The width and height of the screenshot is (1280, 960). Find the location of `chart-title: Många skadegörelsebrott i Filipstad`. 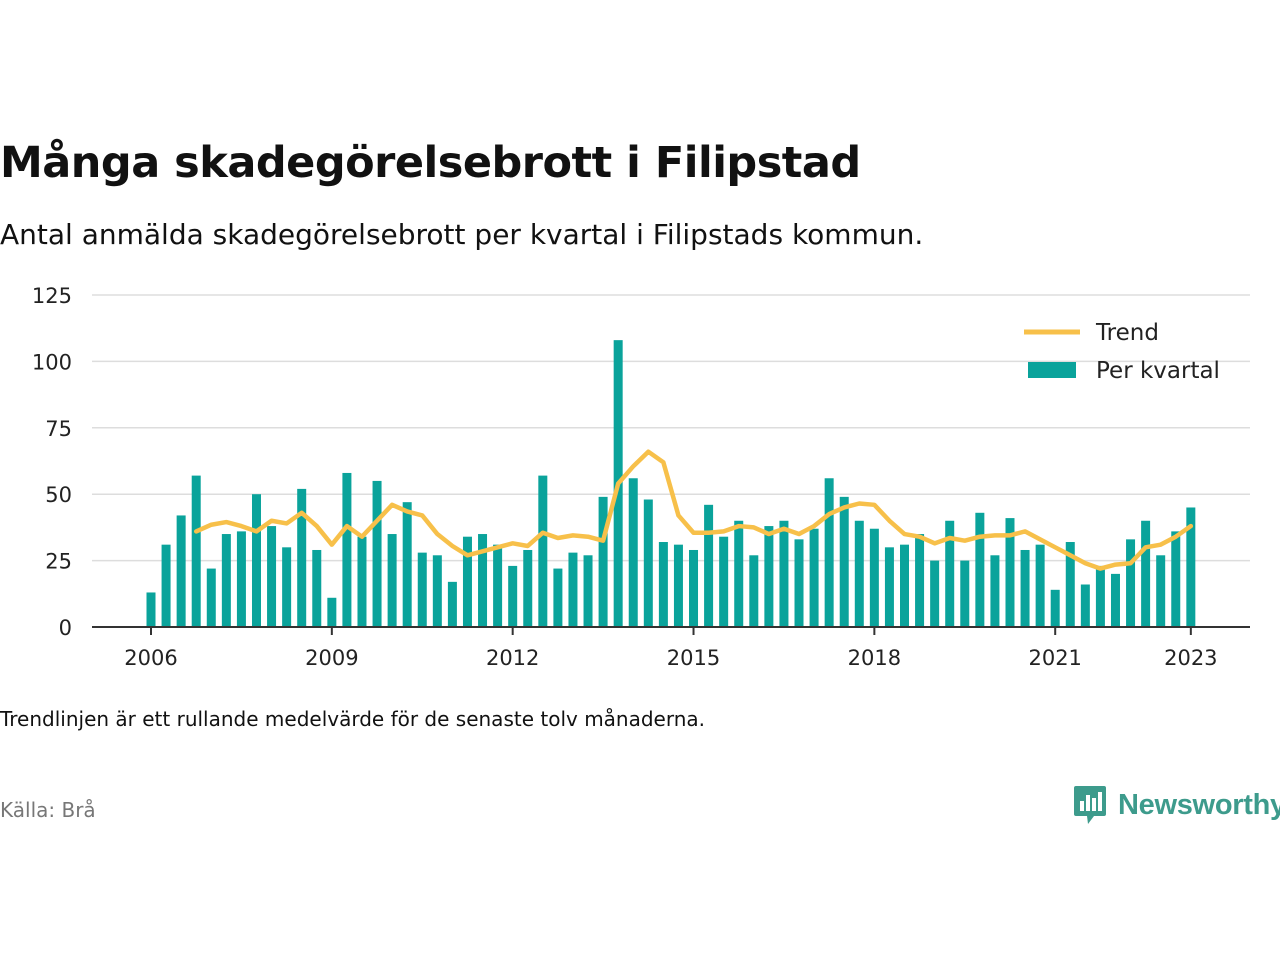

chart-title: Många skadegörelsebrott i Filipstad is located at coordinates (430, 163).